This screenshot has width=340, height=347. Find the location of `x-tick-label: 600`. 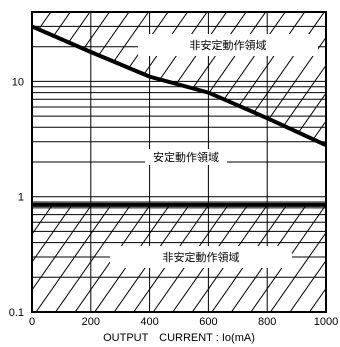

x-tick-label: 600 is located at coordinates (208, 322).